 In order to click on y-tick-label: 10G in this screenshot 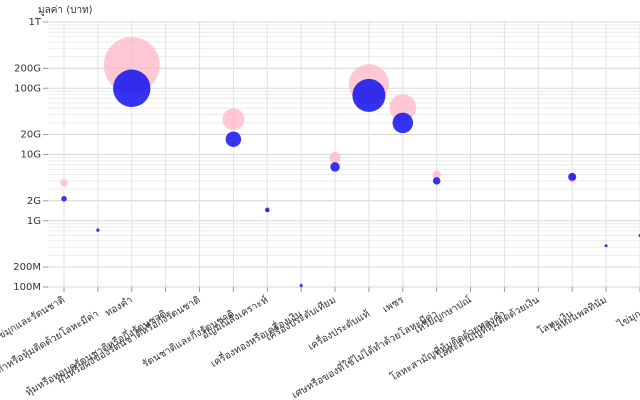, I will do `click(31, 155)`.